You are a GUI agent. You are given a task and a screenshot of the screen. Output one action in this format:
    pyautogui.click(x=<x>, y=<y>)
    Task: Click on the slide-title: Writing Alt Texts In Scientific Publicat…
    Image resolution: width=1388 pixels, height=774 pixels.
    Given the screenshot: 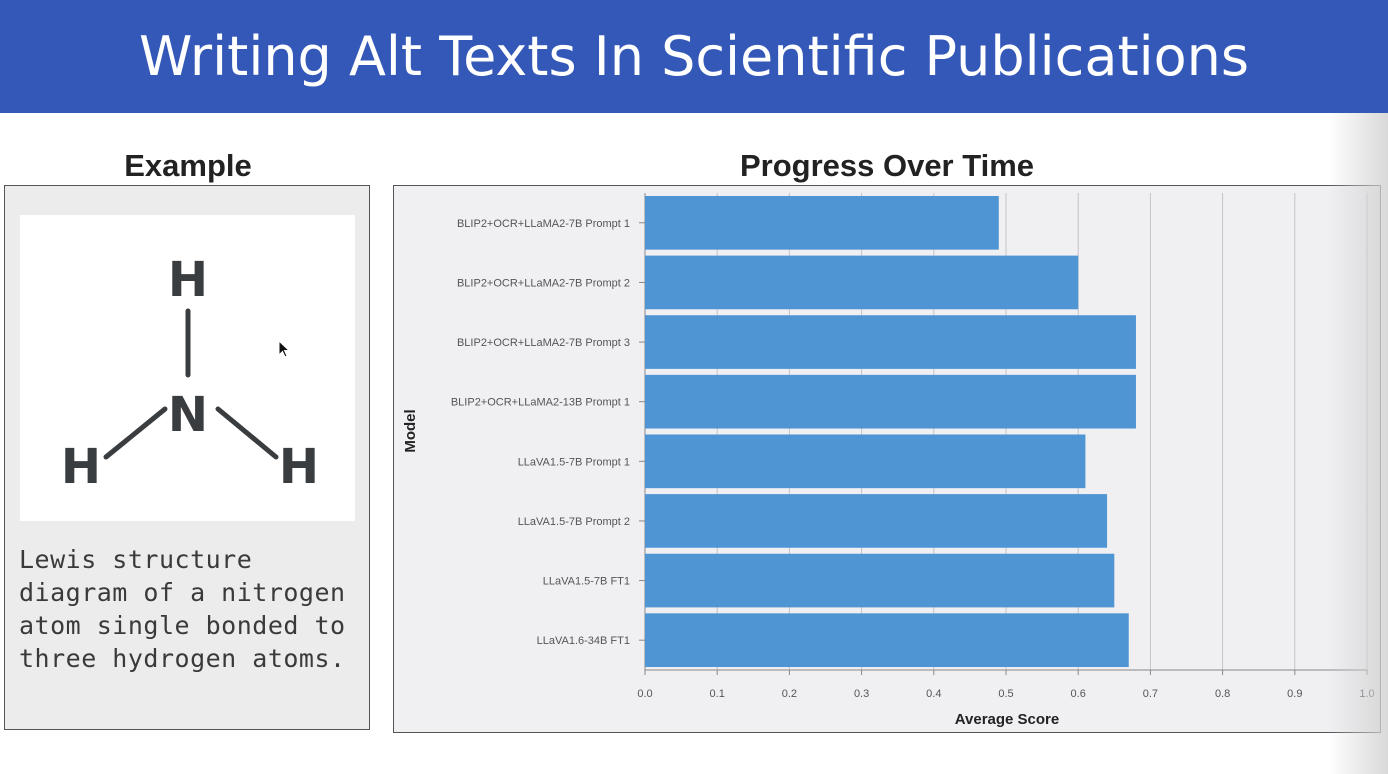 What is the action you would take?
    pyautogui.click(x=694, y=56)
    